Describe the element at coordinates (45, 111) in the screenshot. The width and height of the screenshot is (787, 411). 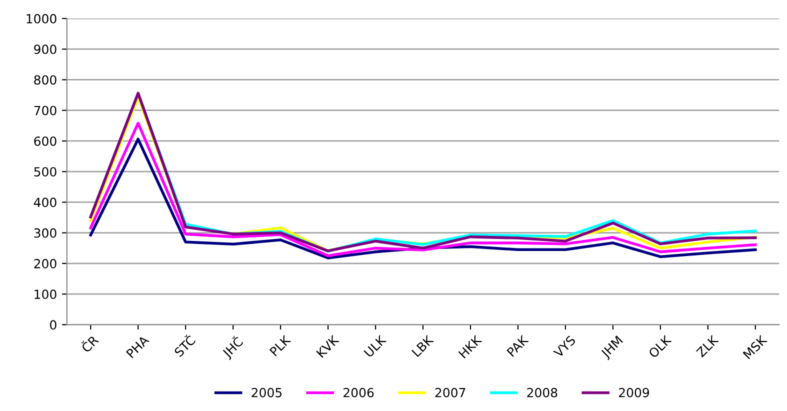
I see `y-tick-label: 700` at that location.